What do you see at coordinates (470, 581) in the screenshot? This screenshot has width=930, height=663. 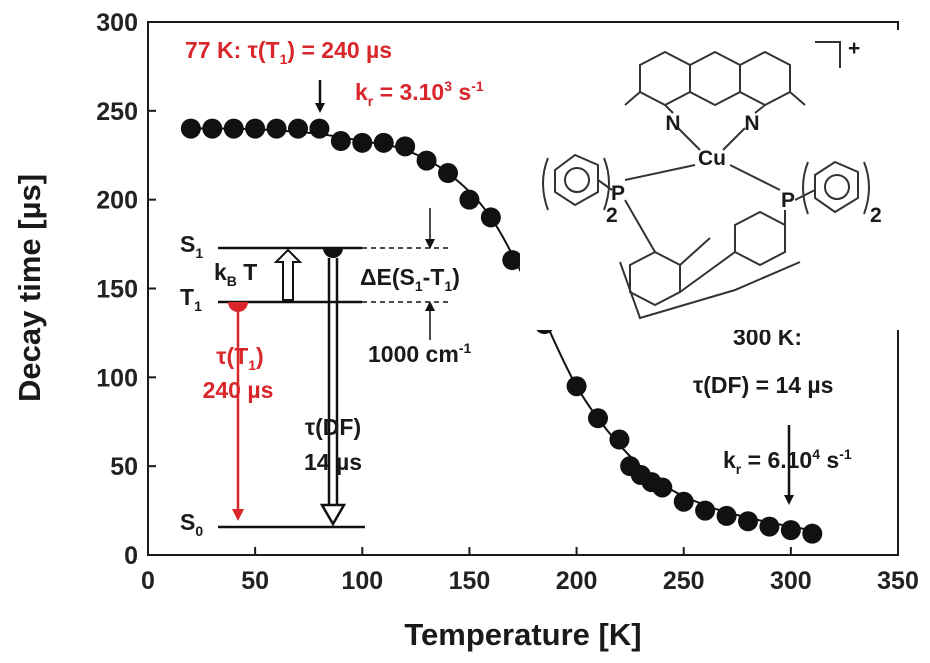 I see `x-tick-label: 150` at bounding box center [470, 581].